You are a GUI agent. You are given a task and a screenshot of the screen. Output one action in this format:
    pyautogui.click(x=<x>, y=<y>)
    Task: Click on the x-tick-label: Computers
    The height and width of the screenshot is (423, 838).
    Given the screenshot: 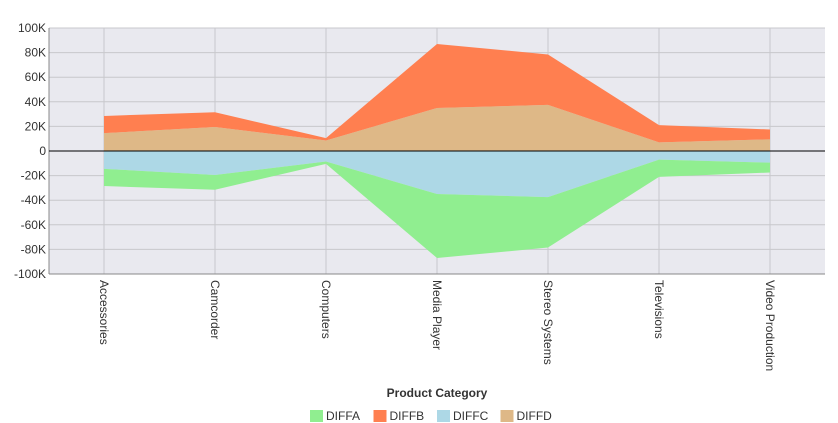 What is the action you would take?
    pyautogui.click(x=326, y=309)
    